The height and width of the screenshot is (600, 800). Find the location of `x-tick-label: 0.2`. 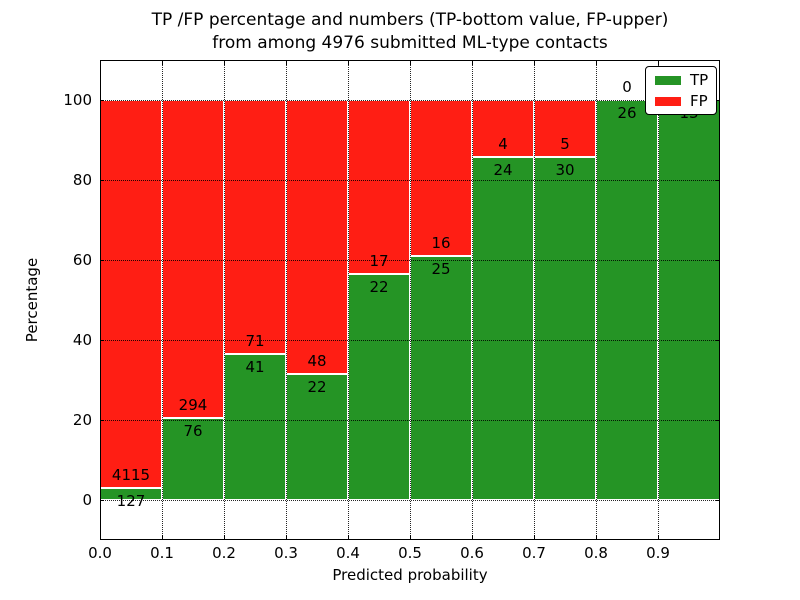

x-tick-label: 0.2 is located at coordinates (224, 553).